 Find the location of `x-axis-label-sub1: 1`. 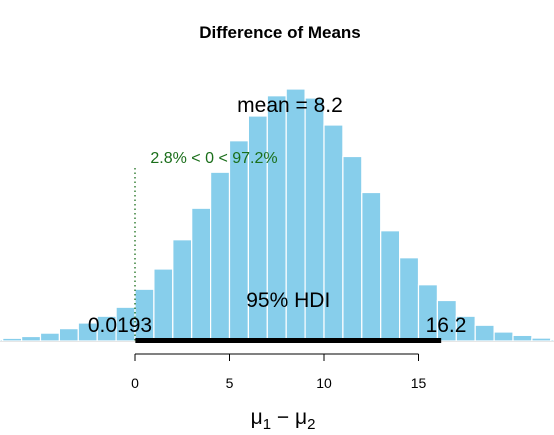

x-axis-label-sub1: 1 is located at coordinates (267, 424).